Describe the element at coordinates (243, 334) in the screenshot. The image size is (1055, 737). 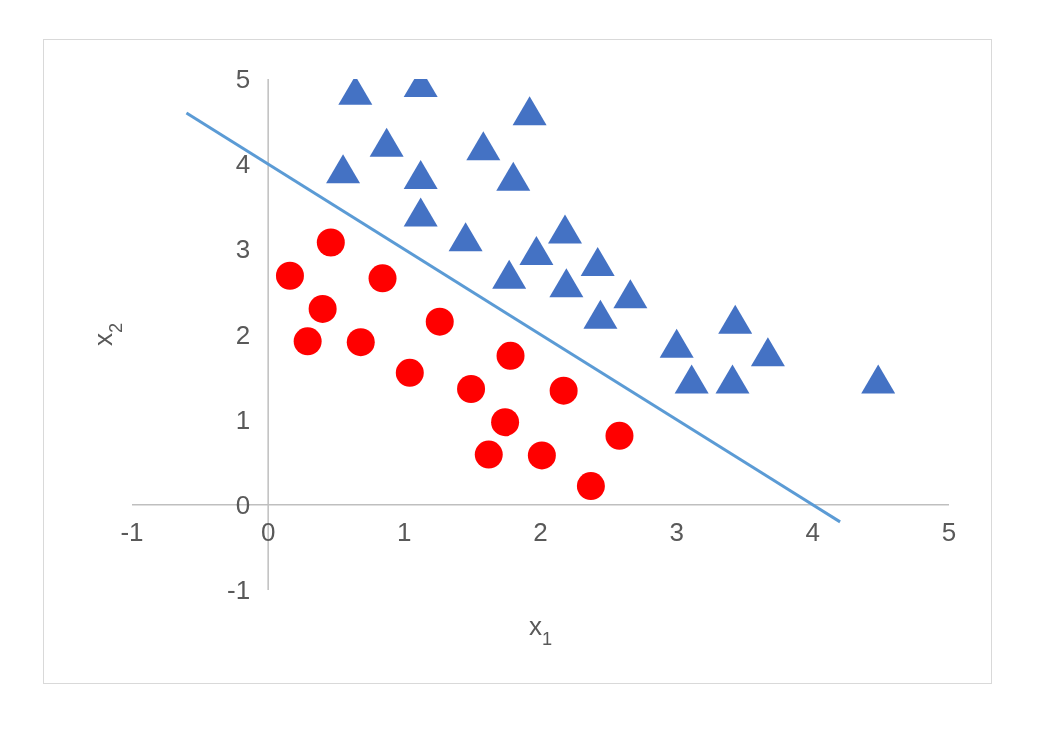
I see `y-tick-label: 2` at that location.